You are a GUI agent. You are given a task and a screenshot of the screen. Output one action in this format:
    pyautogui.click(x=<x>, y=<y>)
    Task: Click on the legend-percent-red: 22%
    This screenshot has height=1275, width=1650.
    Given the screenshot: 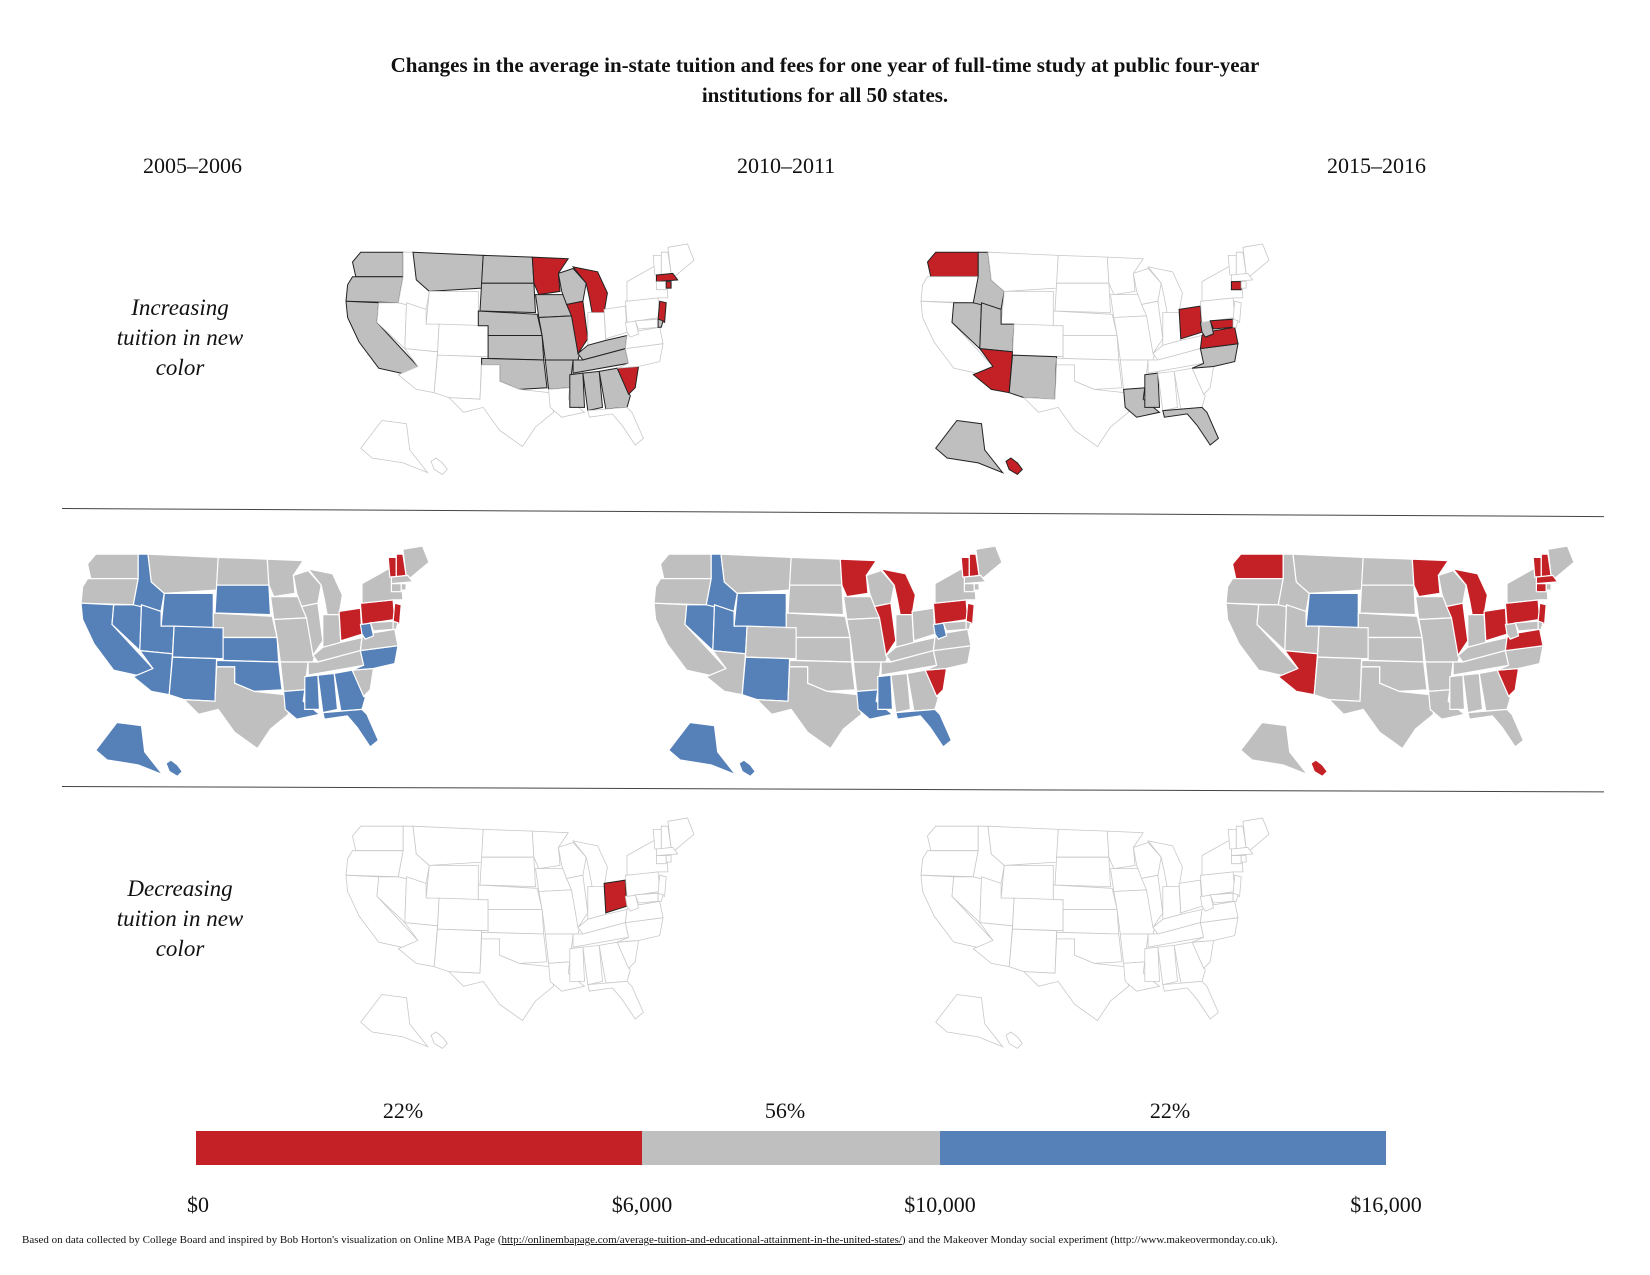 What is the action you would take?
    pyautogui.click(x=403, y=1110)
    